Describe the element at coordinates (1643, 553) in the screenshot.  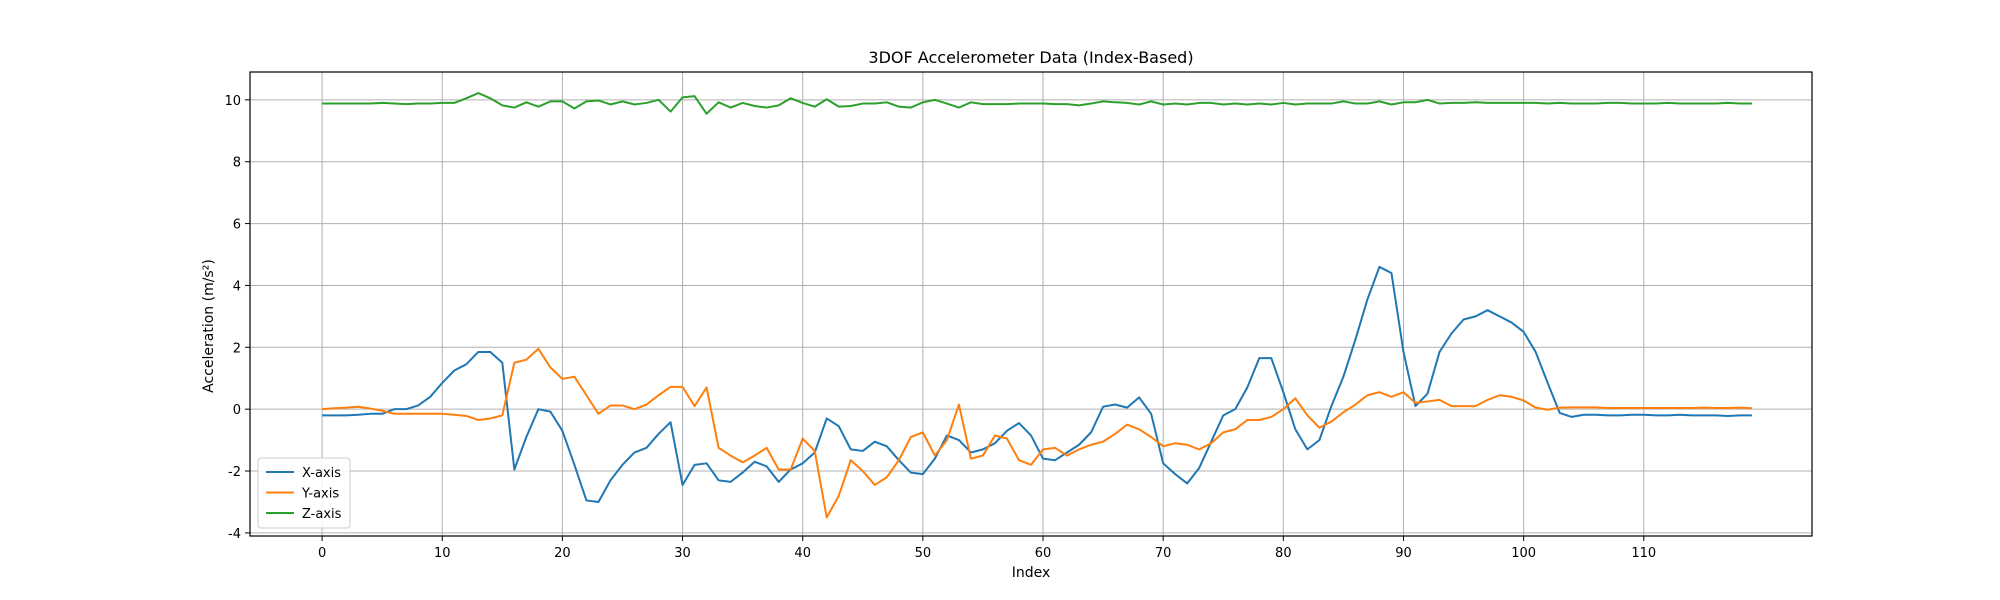
I see `x-tick-label: 110` at that location.